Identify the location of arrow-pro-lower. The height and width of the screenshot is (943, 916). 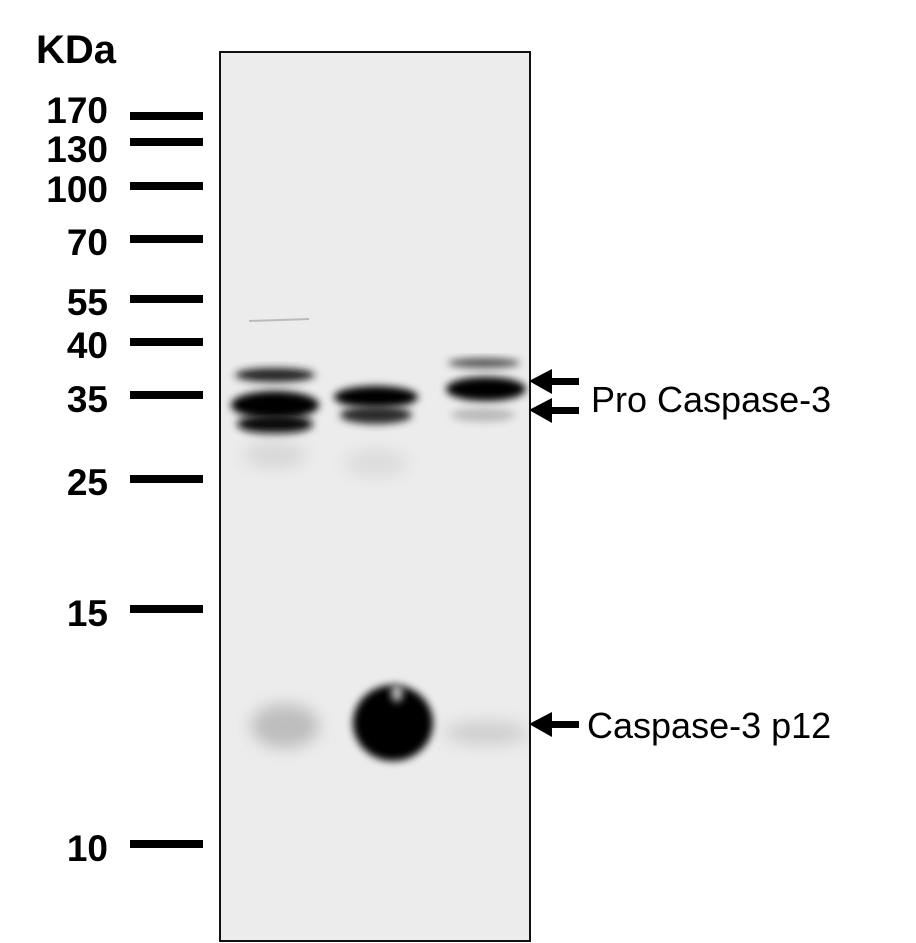
(554, 410).